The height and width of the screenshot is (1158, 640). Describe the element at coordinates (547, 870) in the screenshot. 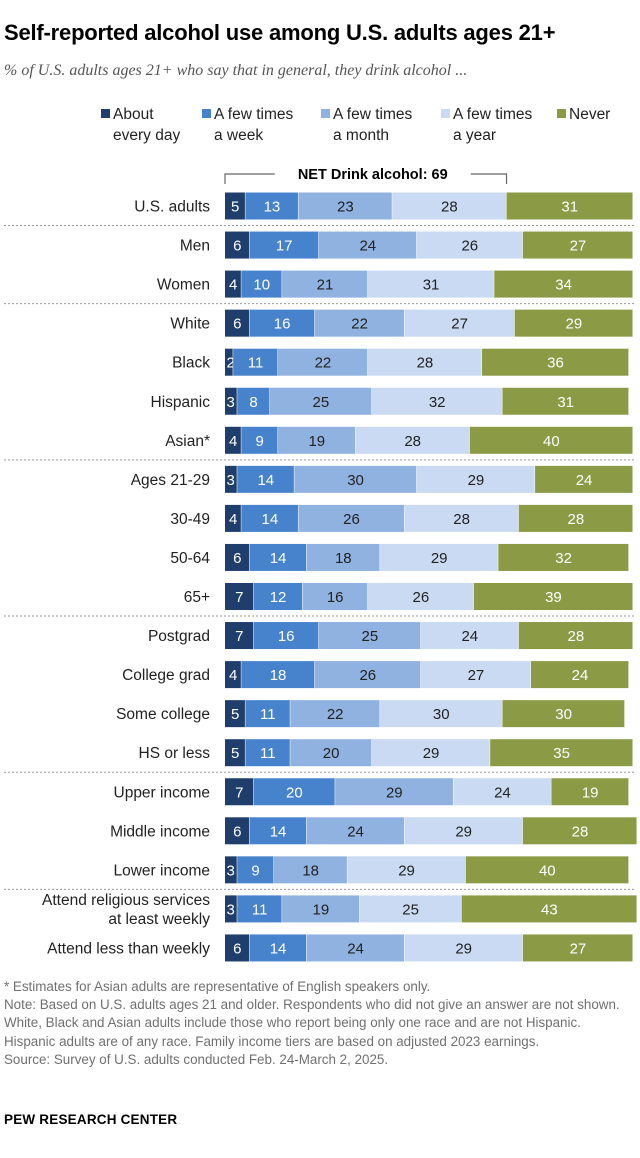

I see `data-label: 40` at that location.